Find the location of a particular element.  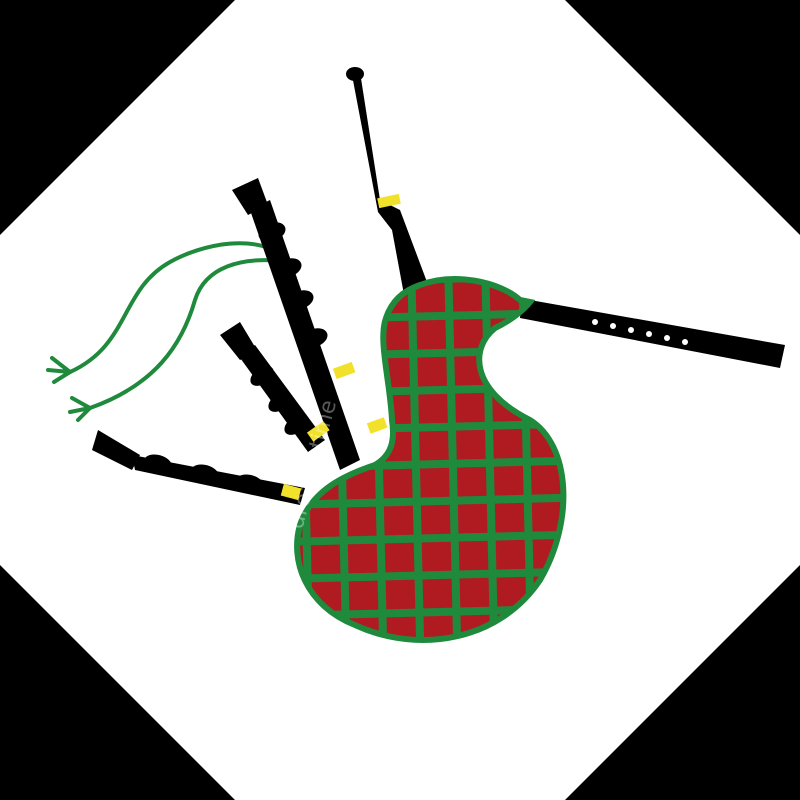

short-drone is located at coordinates (275, 387).